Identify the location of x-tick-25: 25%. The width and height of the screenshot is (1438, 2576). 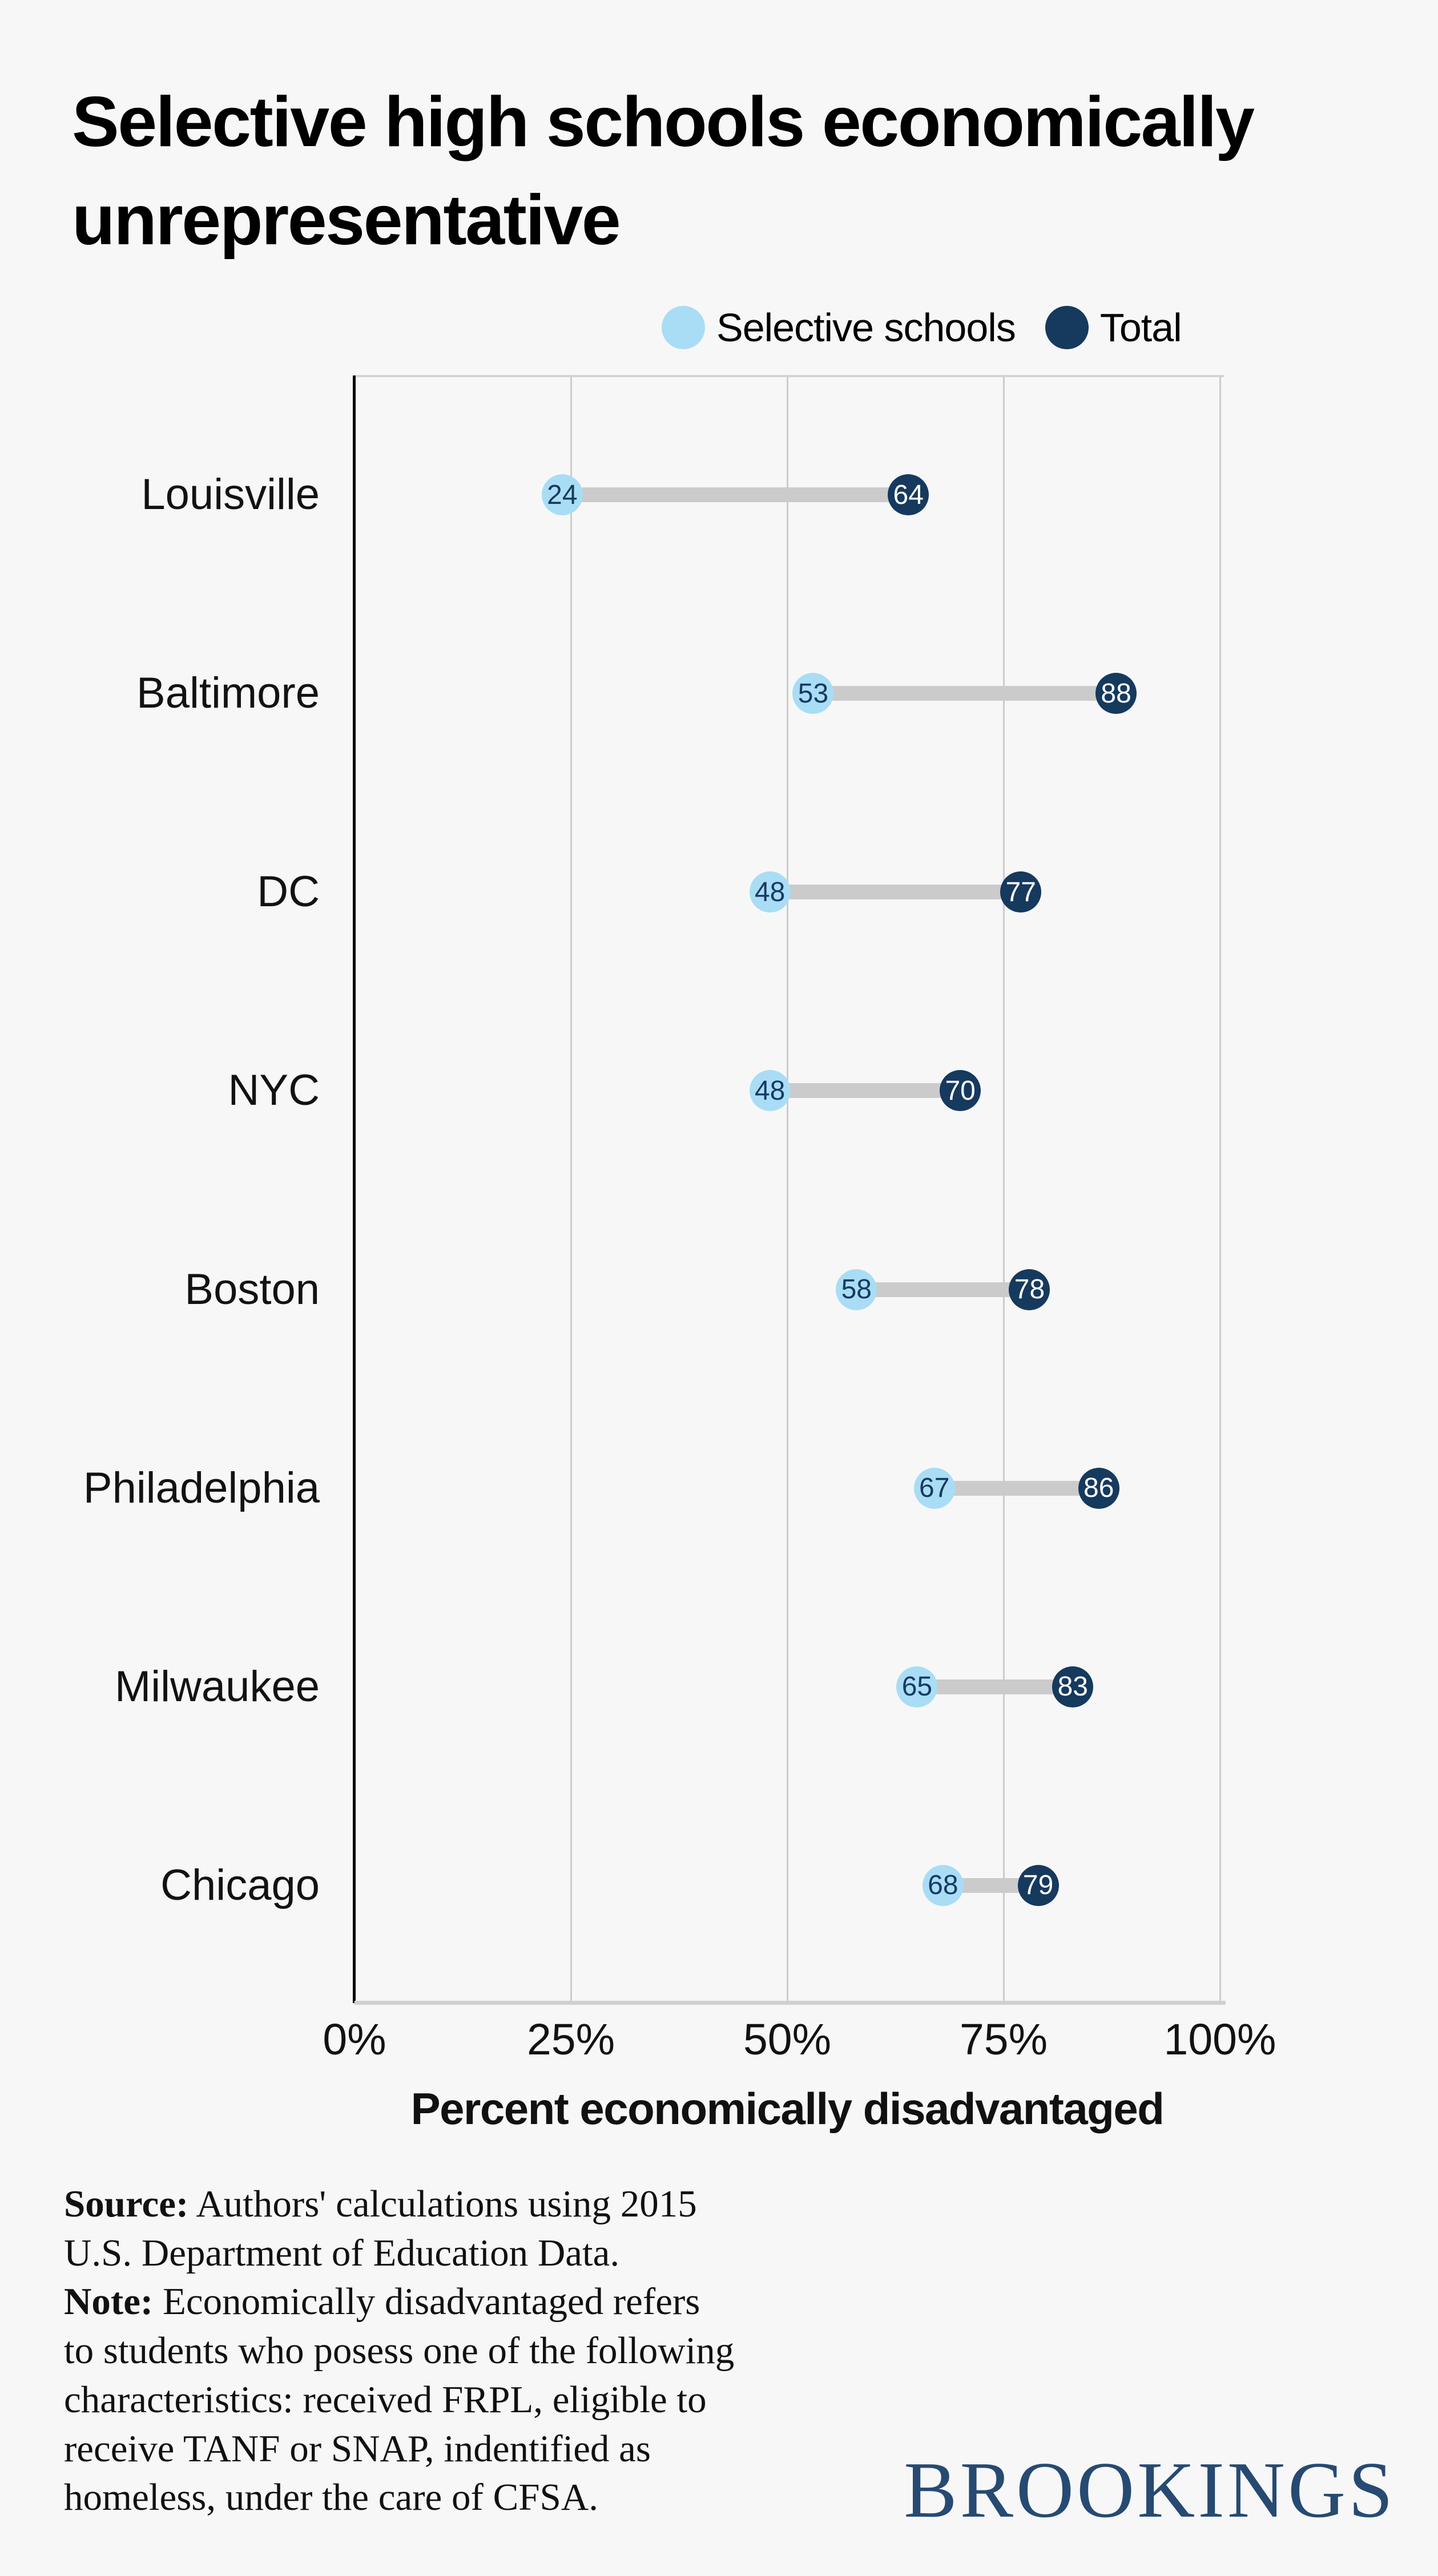
(570, 2039).